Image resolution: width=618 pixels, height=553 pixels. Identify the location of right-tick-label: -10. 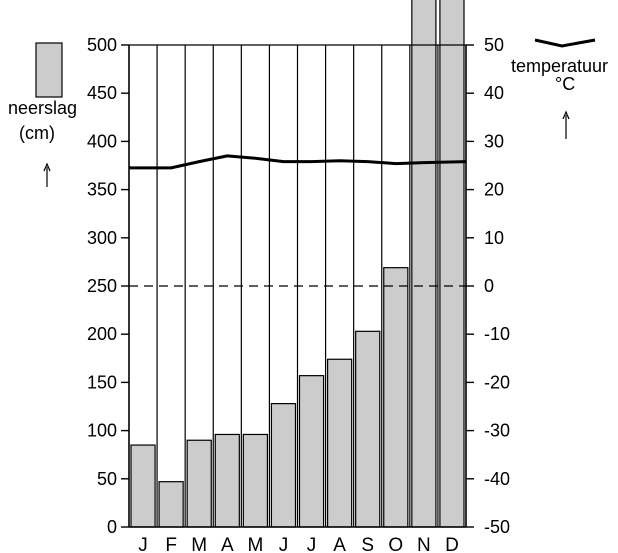
(497, 334).